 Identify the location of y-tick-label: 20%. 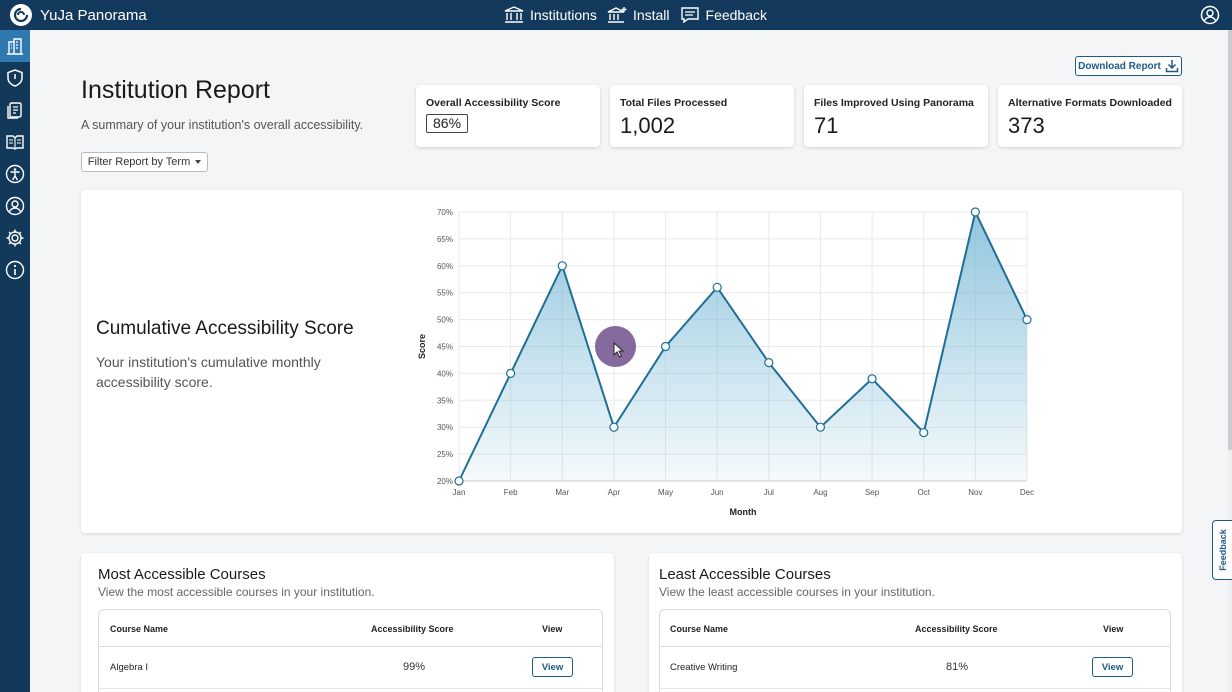
(445, 481).